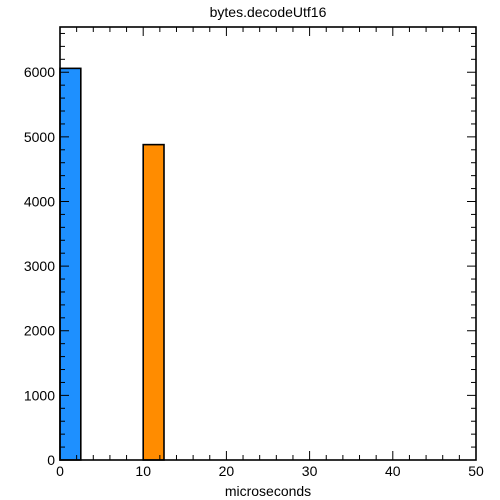  I want to click on y-tick-label: 4000, so click(39, 201).